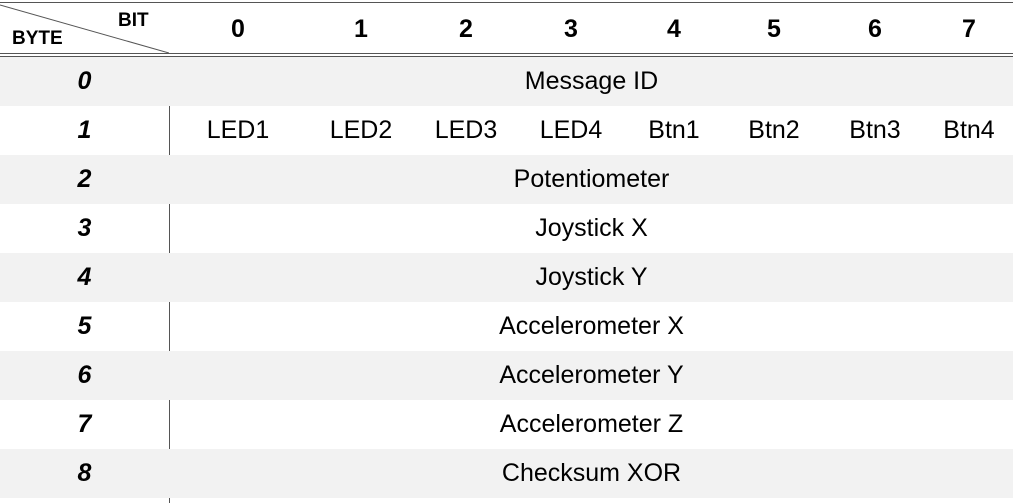 The width and height of the screenshot is (1013, 503). I want to click on bit-field-btn1: Btn1, so click(674, 130).